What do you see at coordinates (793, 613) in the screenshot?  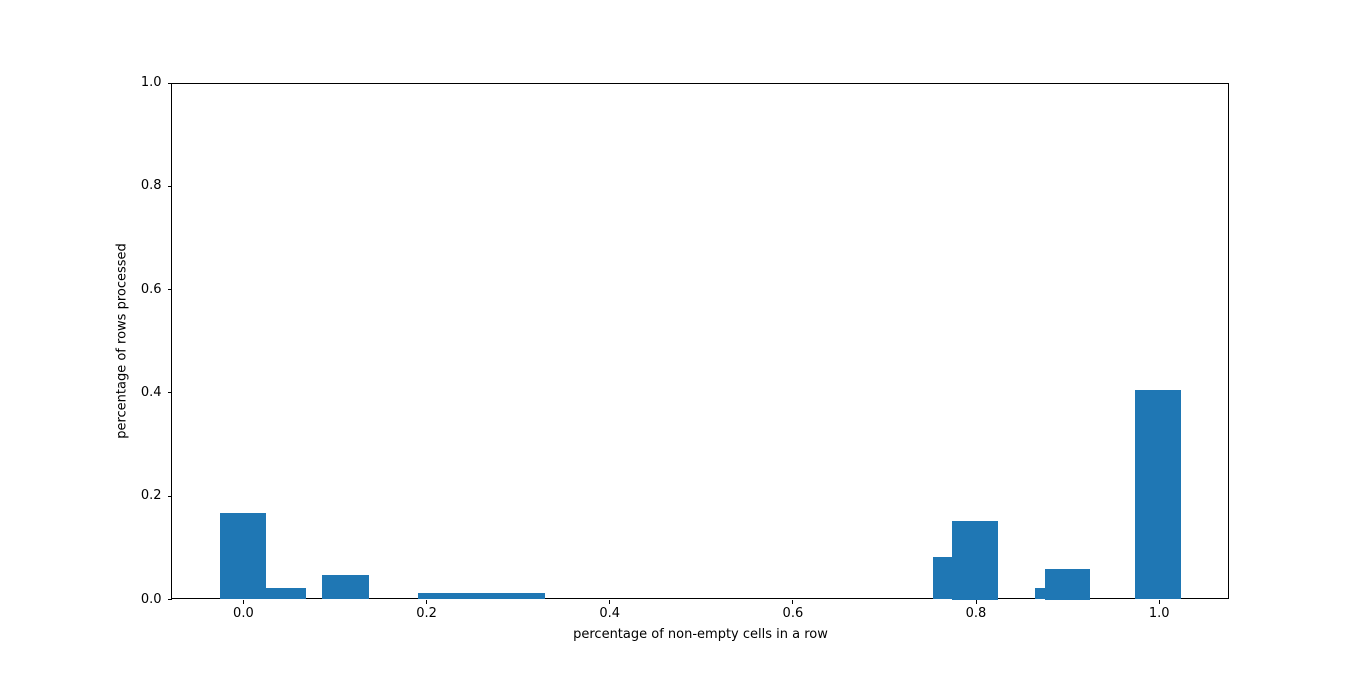 I see `x-tick-label: 0.6` at bounding box center [793, 613].